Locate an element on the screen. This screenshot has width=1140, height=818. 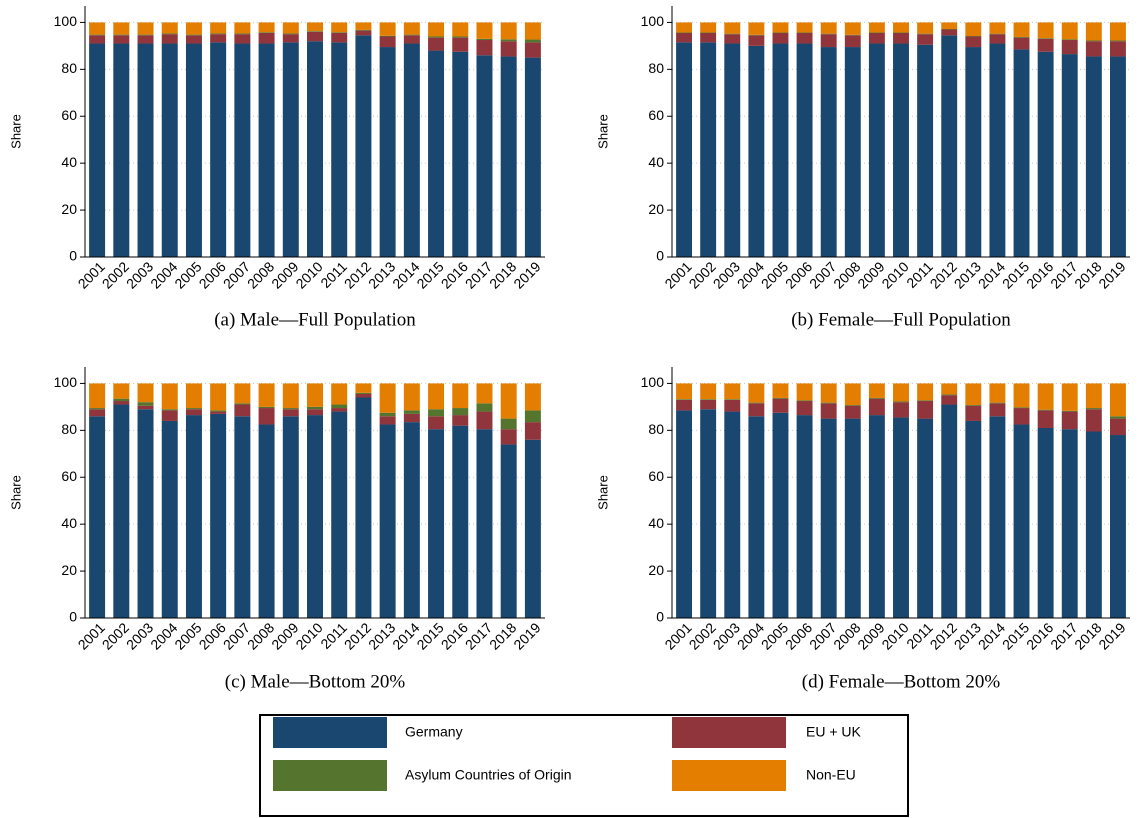
y-tick-label: 0 is located at coordinates (660, 617).